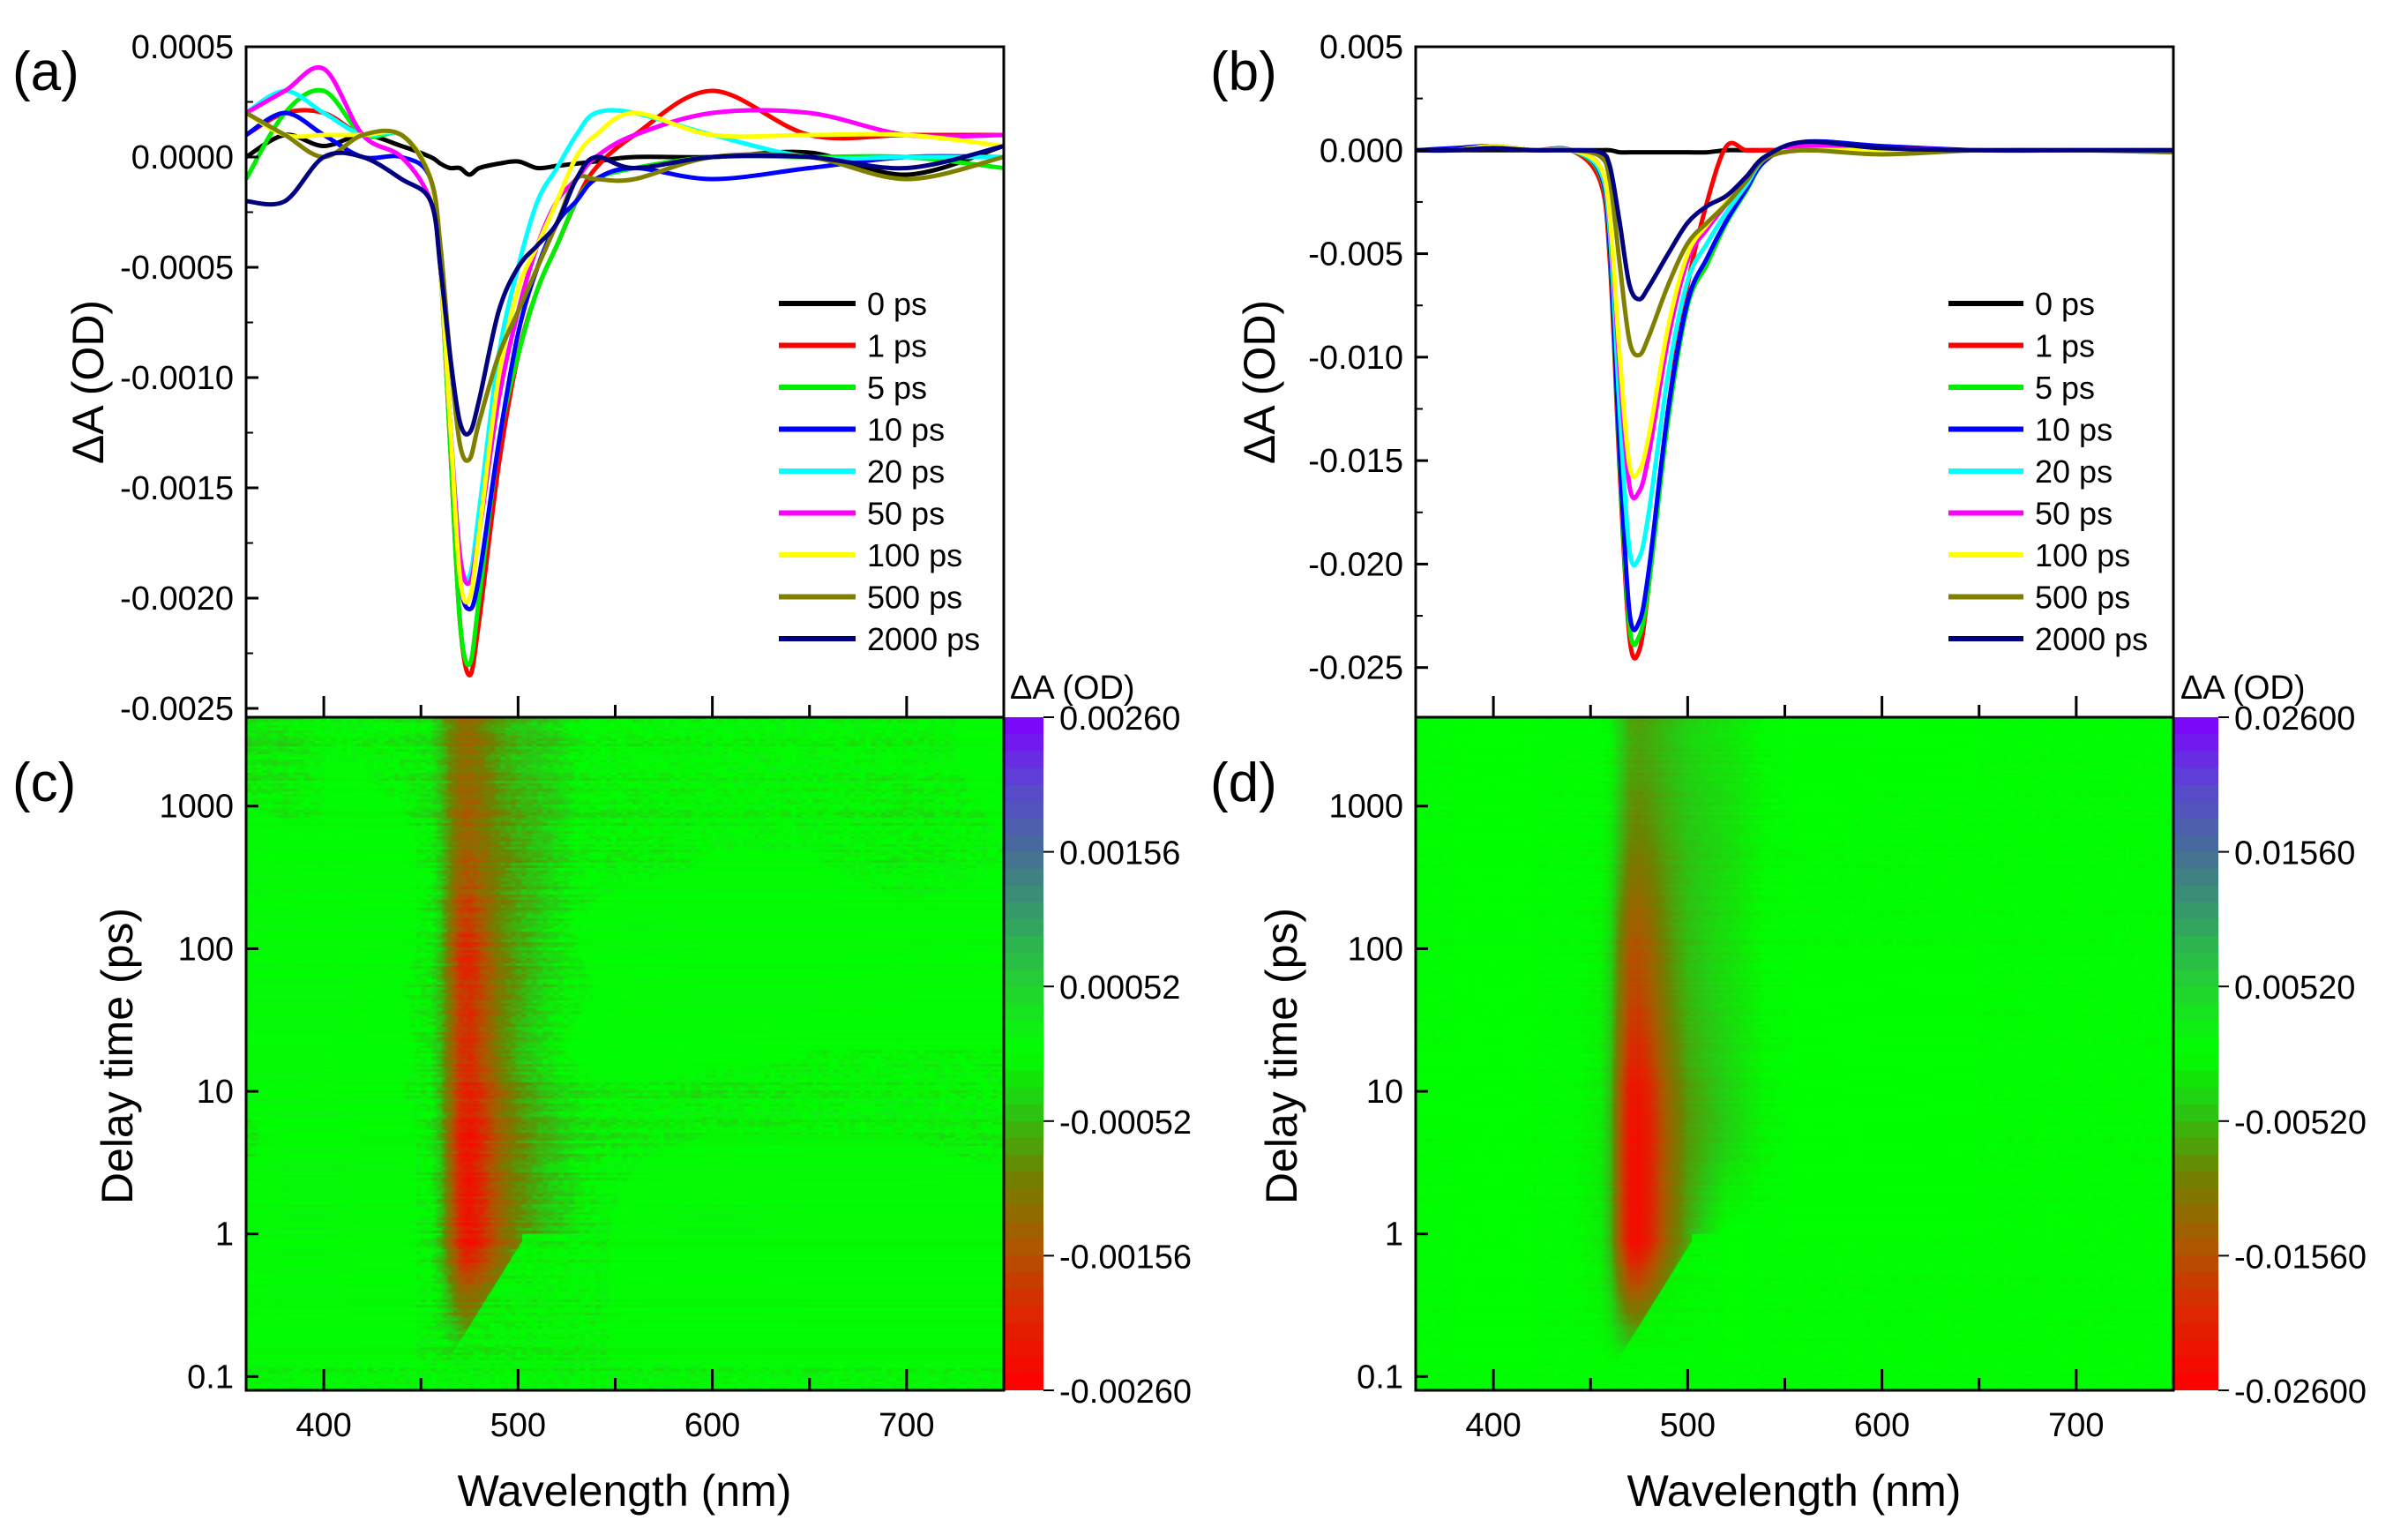  Describe the element at coordinates (1119, 719) in the screenshot. I see `colorbar-tick-label: 0.00260` at that location.